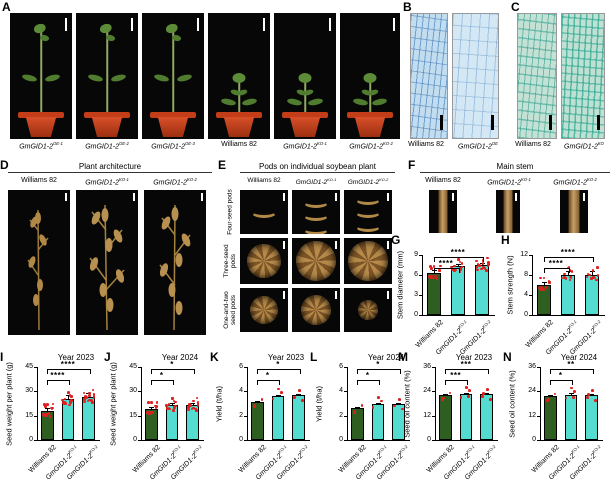 This screenshot has height=498, width=613. I want to click on row-label: One-and-two seed pods, so click(230, 310).